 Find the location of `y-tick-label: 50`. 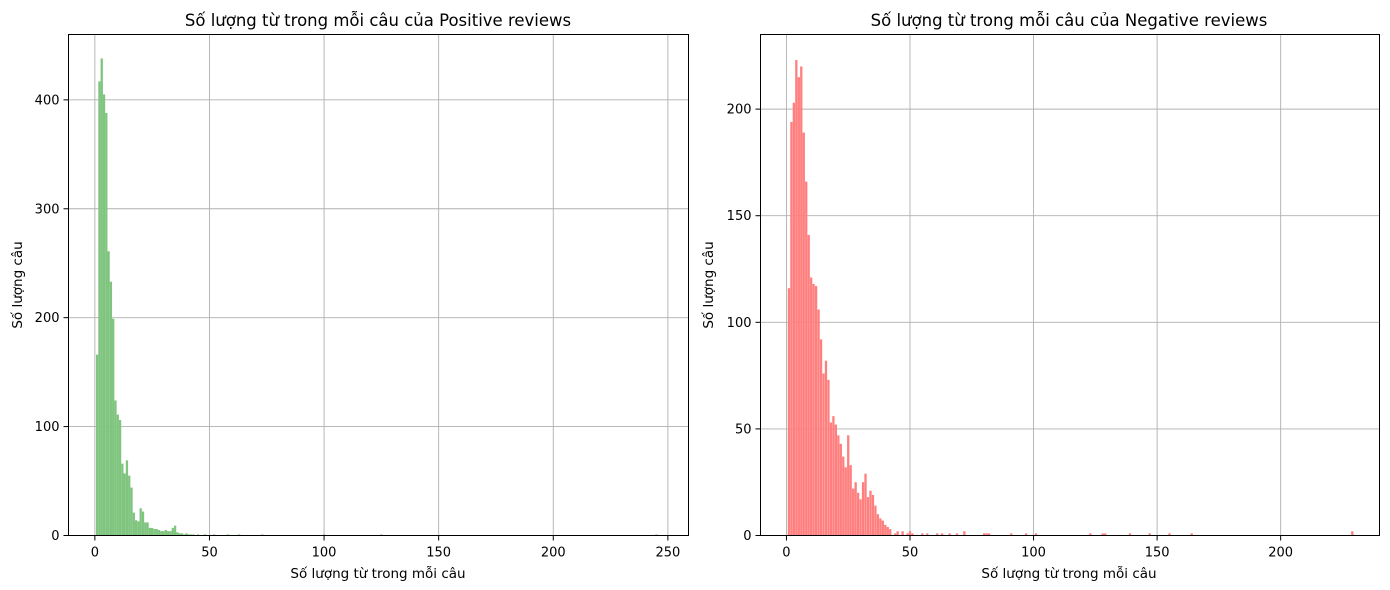

y-tick-label: 50 is located at coordinates (743, 429).